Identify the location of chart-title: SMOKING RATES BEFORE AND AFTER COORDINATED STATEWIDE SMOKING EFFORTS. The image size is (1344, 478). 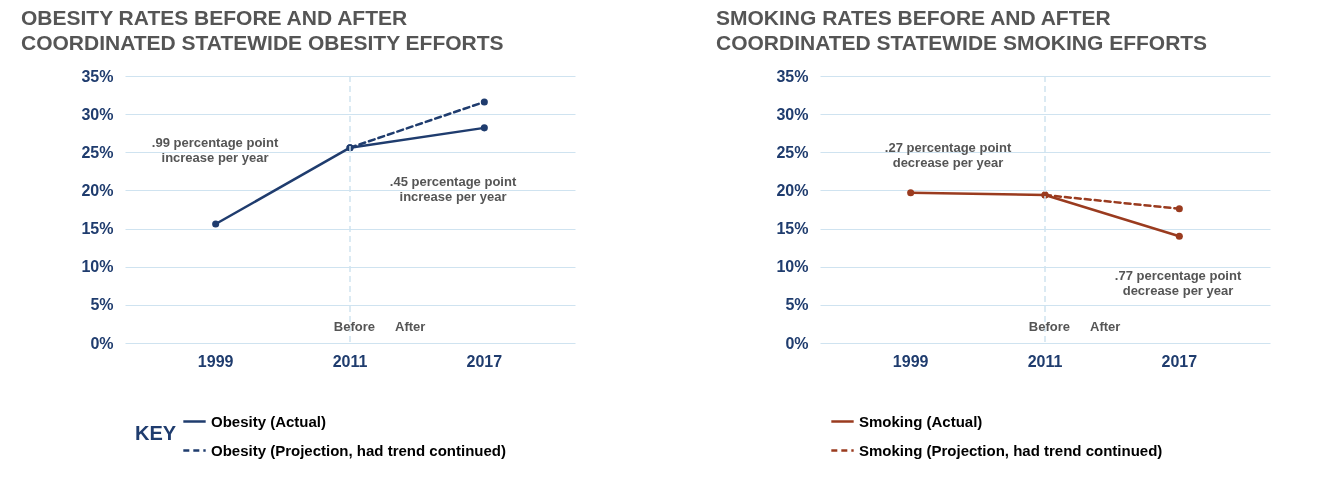
(961, 30).